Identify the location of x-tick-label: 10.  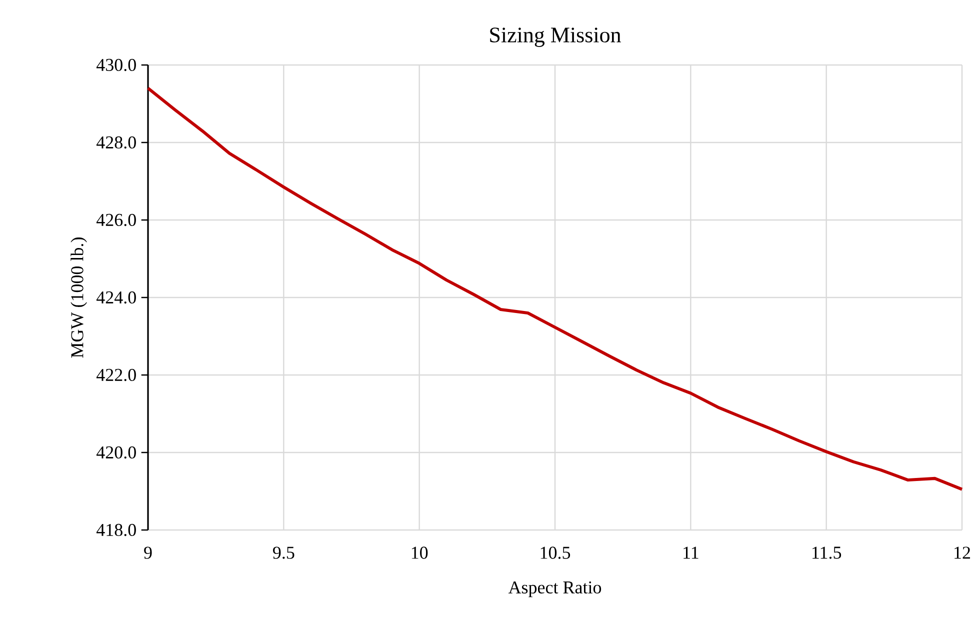
(420, 552).